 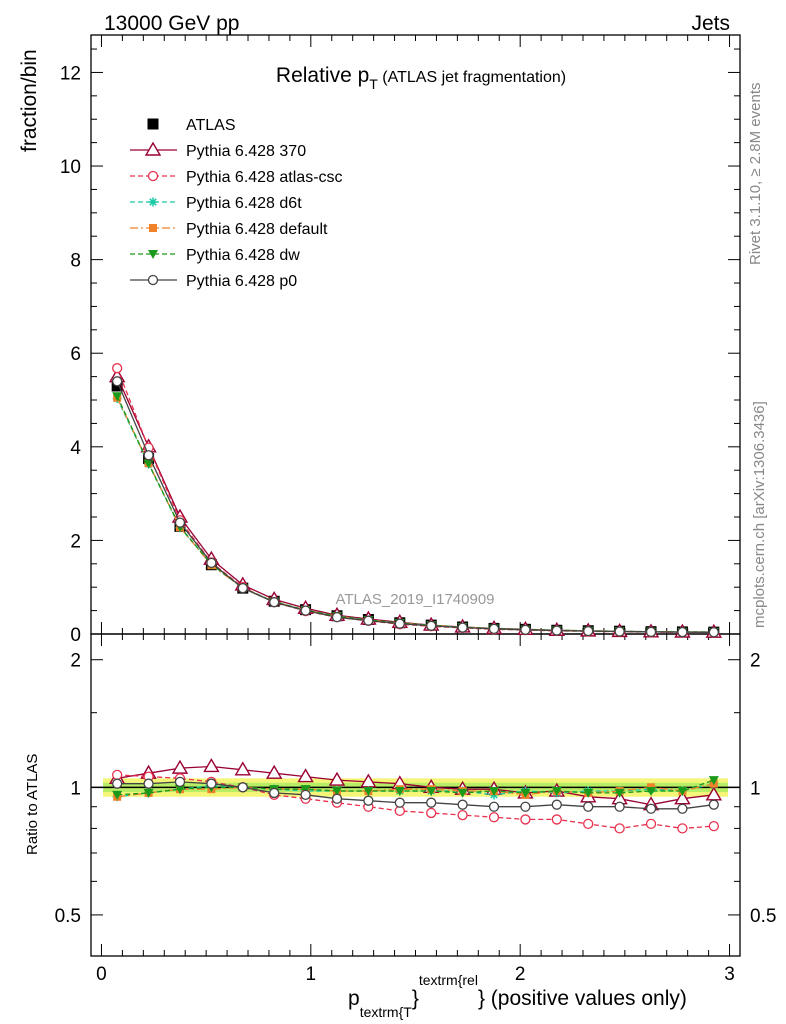 I want to click on series-pythia-6-428-p0, so click(x=415, y=795).